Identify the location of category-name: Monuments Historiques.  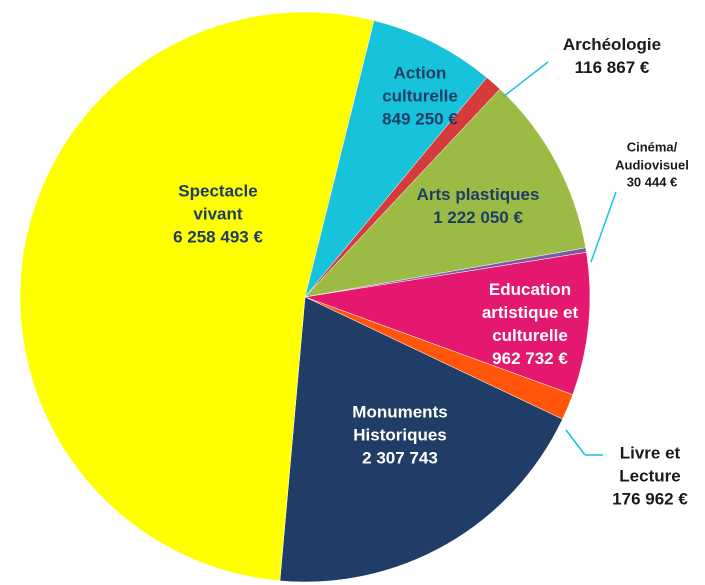
(400, 423).